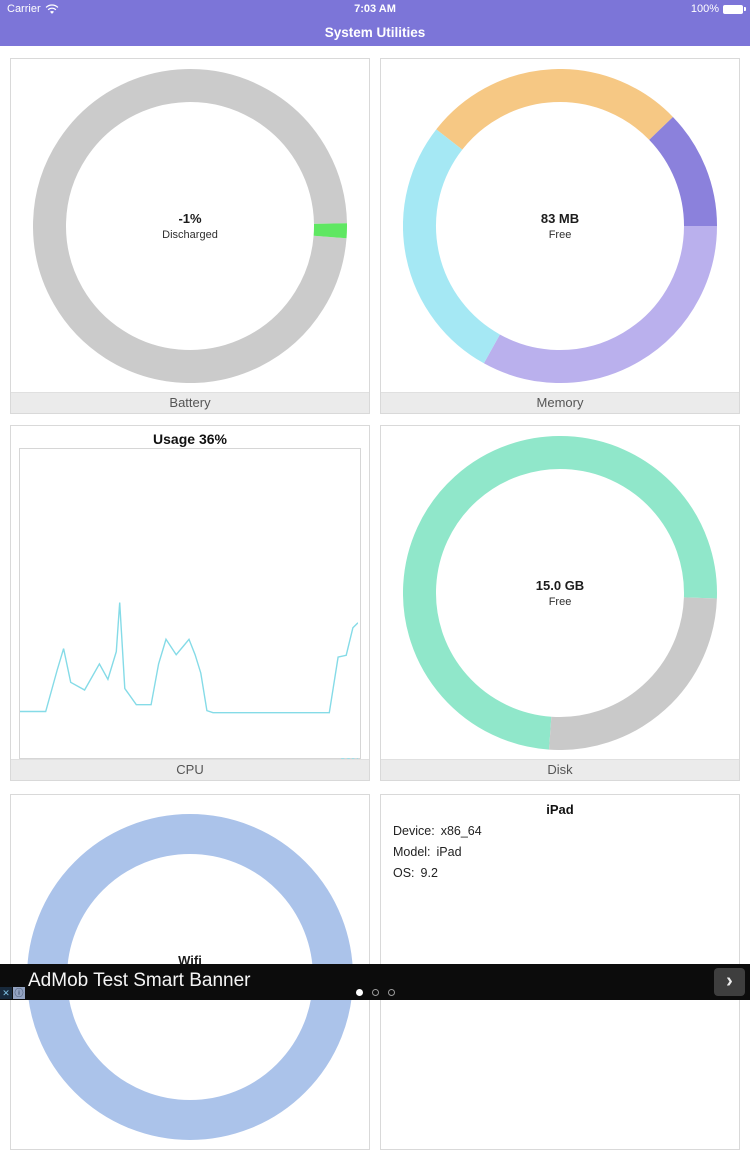  I want to click on model-row: Model: iPad, so click(560, 852).